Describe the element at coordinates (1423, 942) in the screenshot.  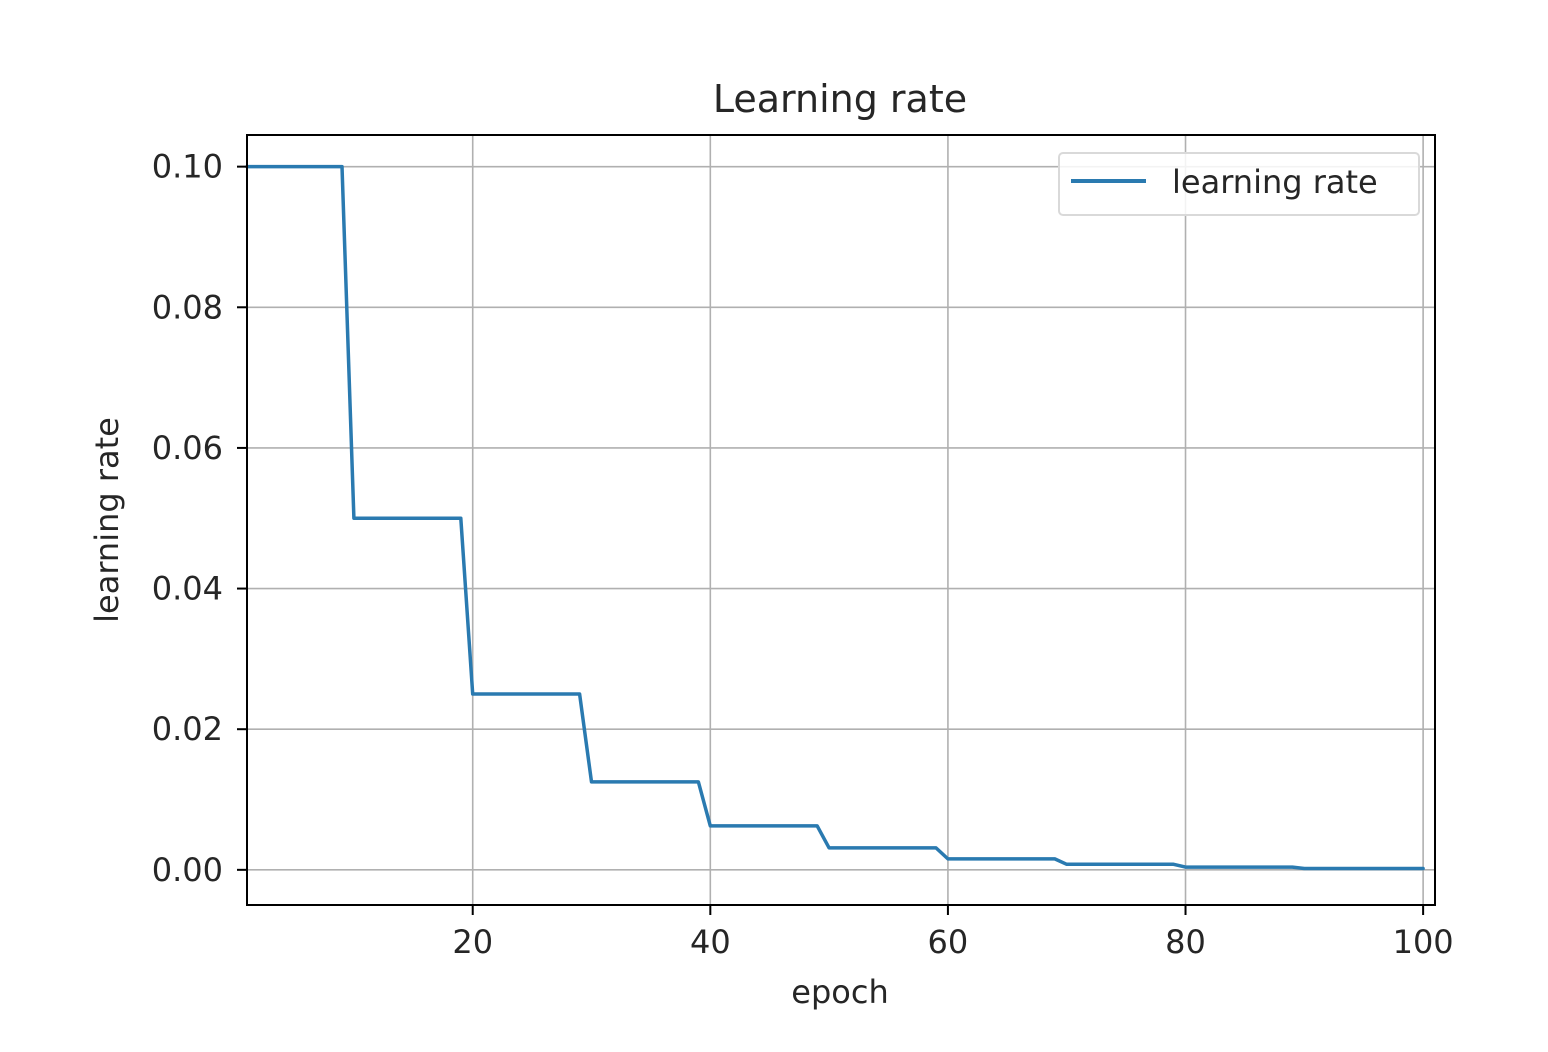
I see `x-tick-label: 100` at that location.